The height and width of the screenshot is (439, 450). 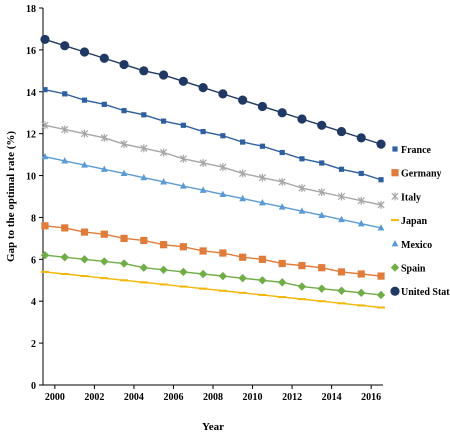 I want to click on x-tick-label: 2000, so click(x=55, y=397).